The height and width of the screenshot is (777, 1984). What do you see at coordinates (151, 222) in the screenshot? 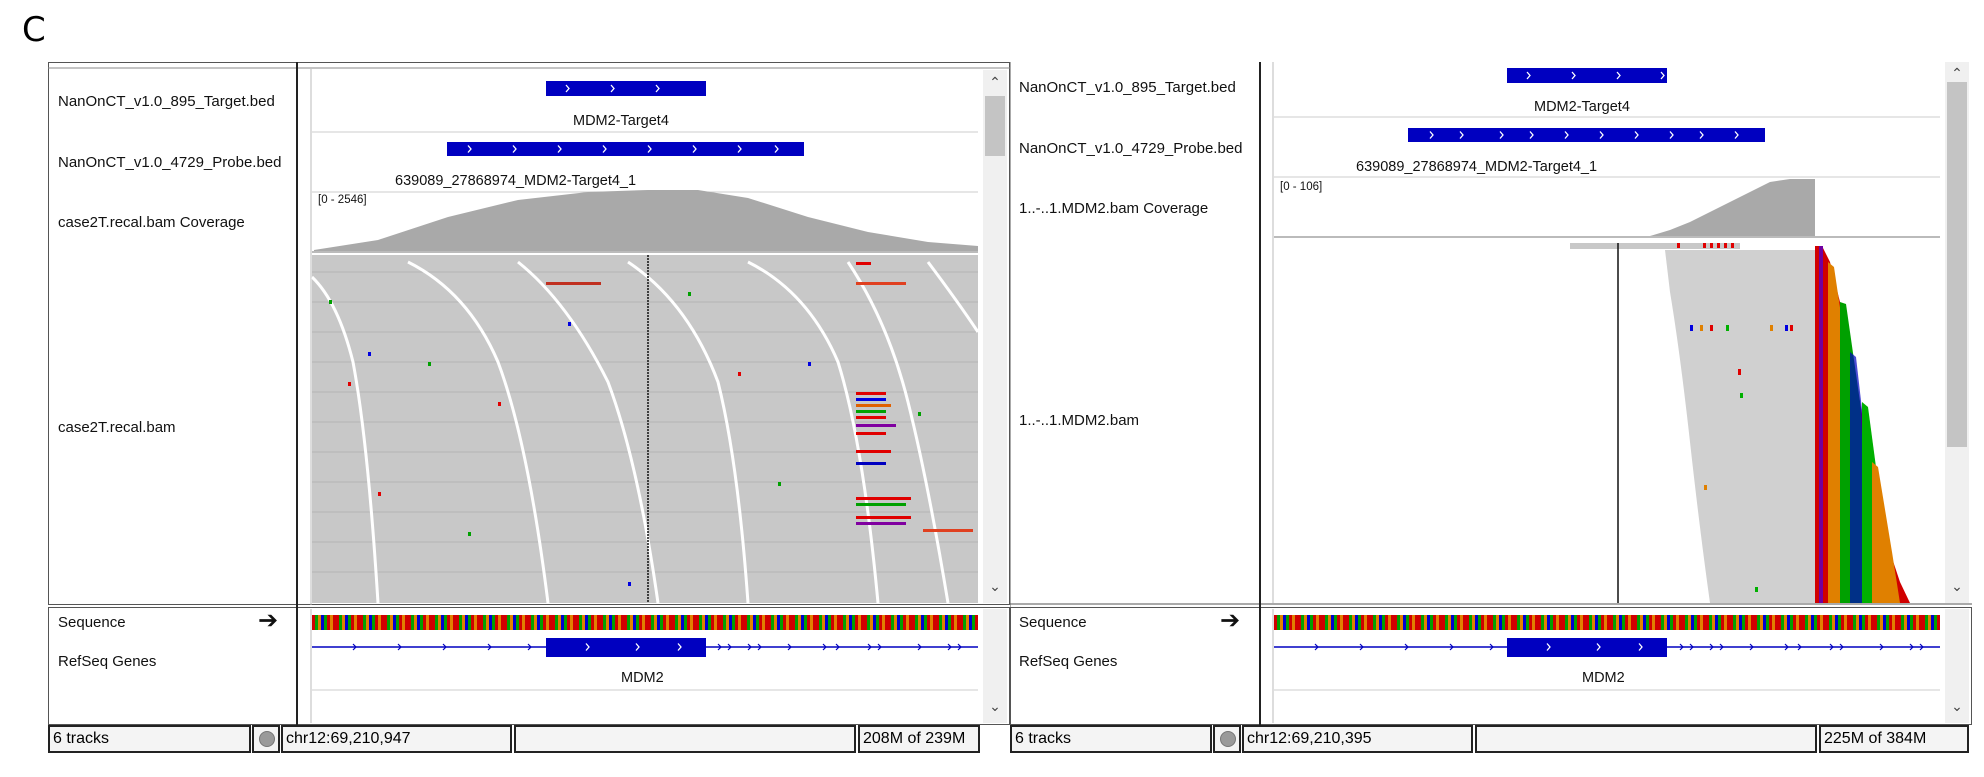
I see `track-name-coverage: case2T.recal.bam Coverage` at bounding box center [151, 222].